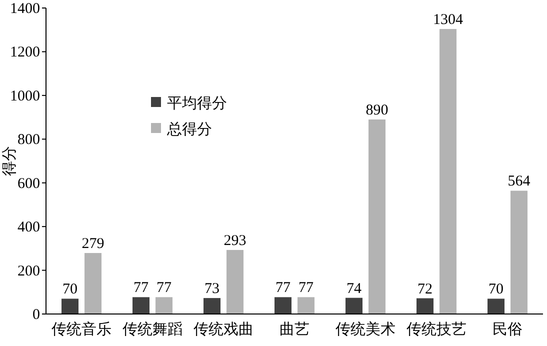 Image resolution: width=547 pixels, height=346 pixels. Describe the element at coordinates (25, 9) in the screenshot. I see `y-tick-label: 1400` at that location.